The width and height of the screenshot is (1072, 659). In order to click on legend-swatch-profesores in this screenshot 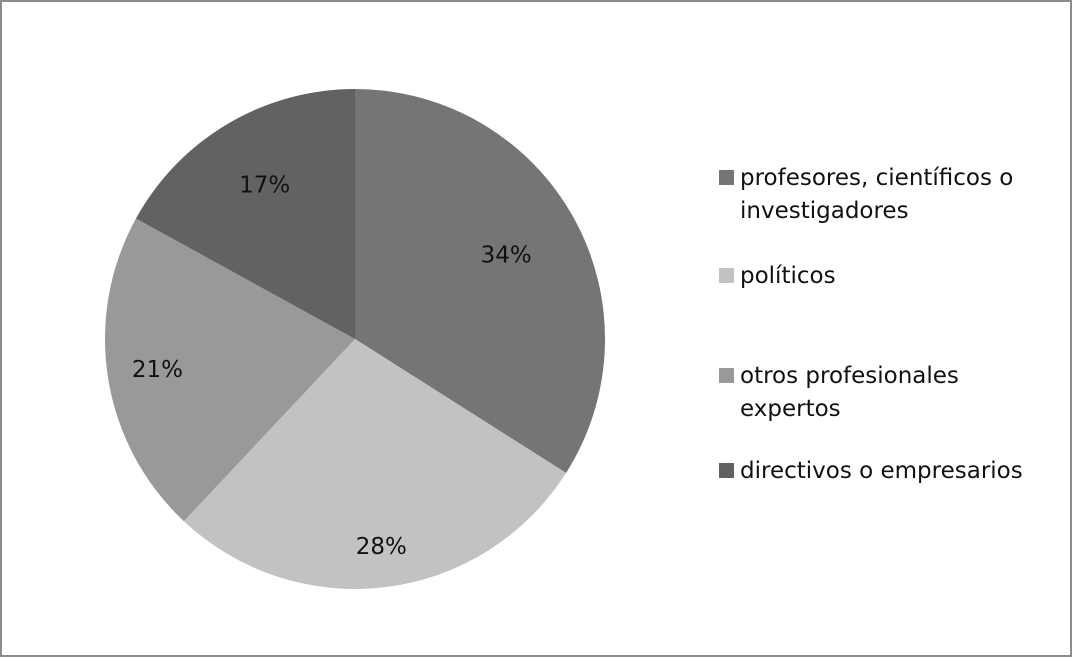, I will do `click(726, 177)`.